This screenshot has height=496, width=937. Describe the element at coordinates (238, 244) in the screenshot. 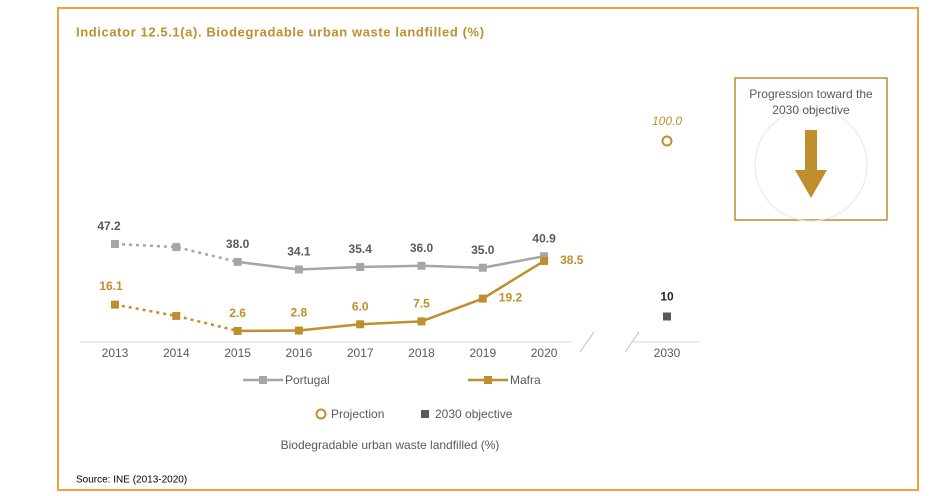

I see `data-label: 38.0` at that location.